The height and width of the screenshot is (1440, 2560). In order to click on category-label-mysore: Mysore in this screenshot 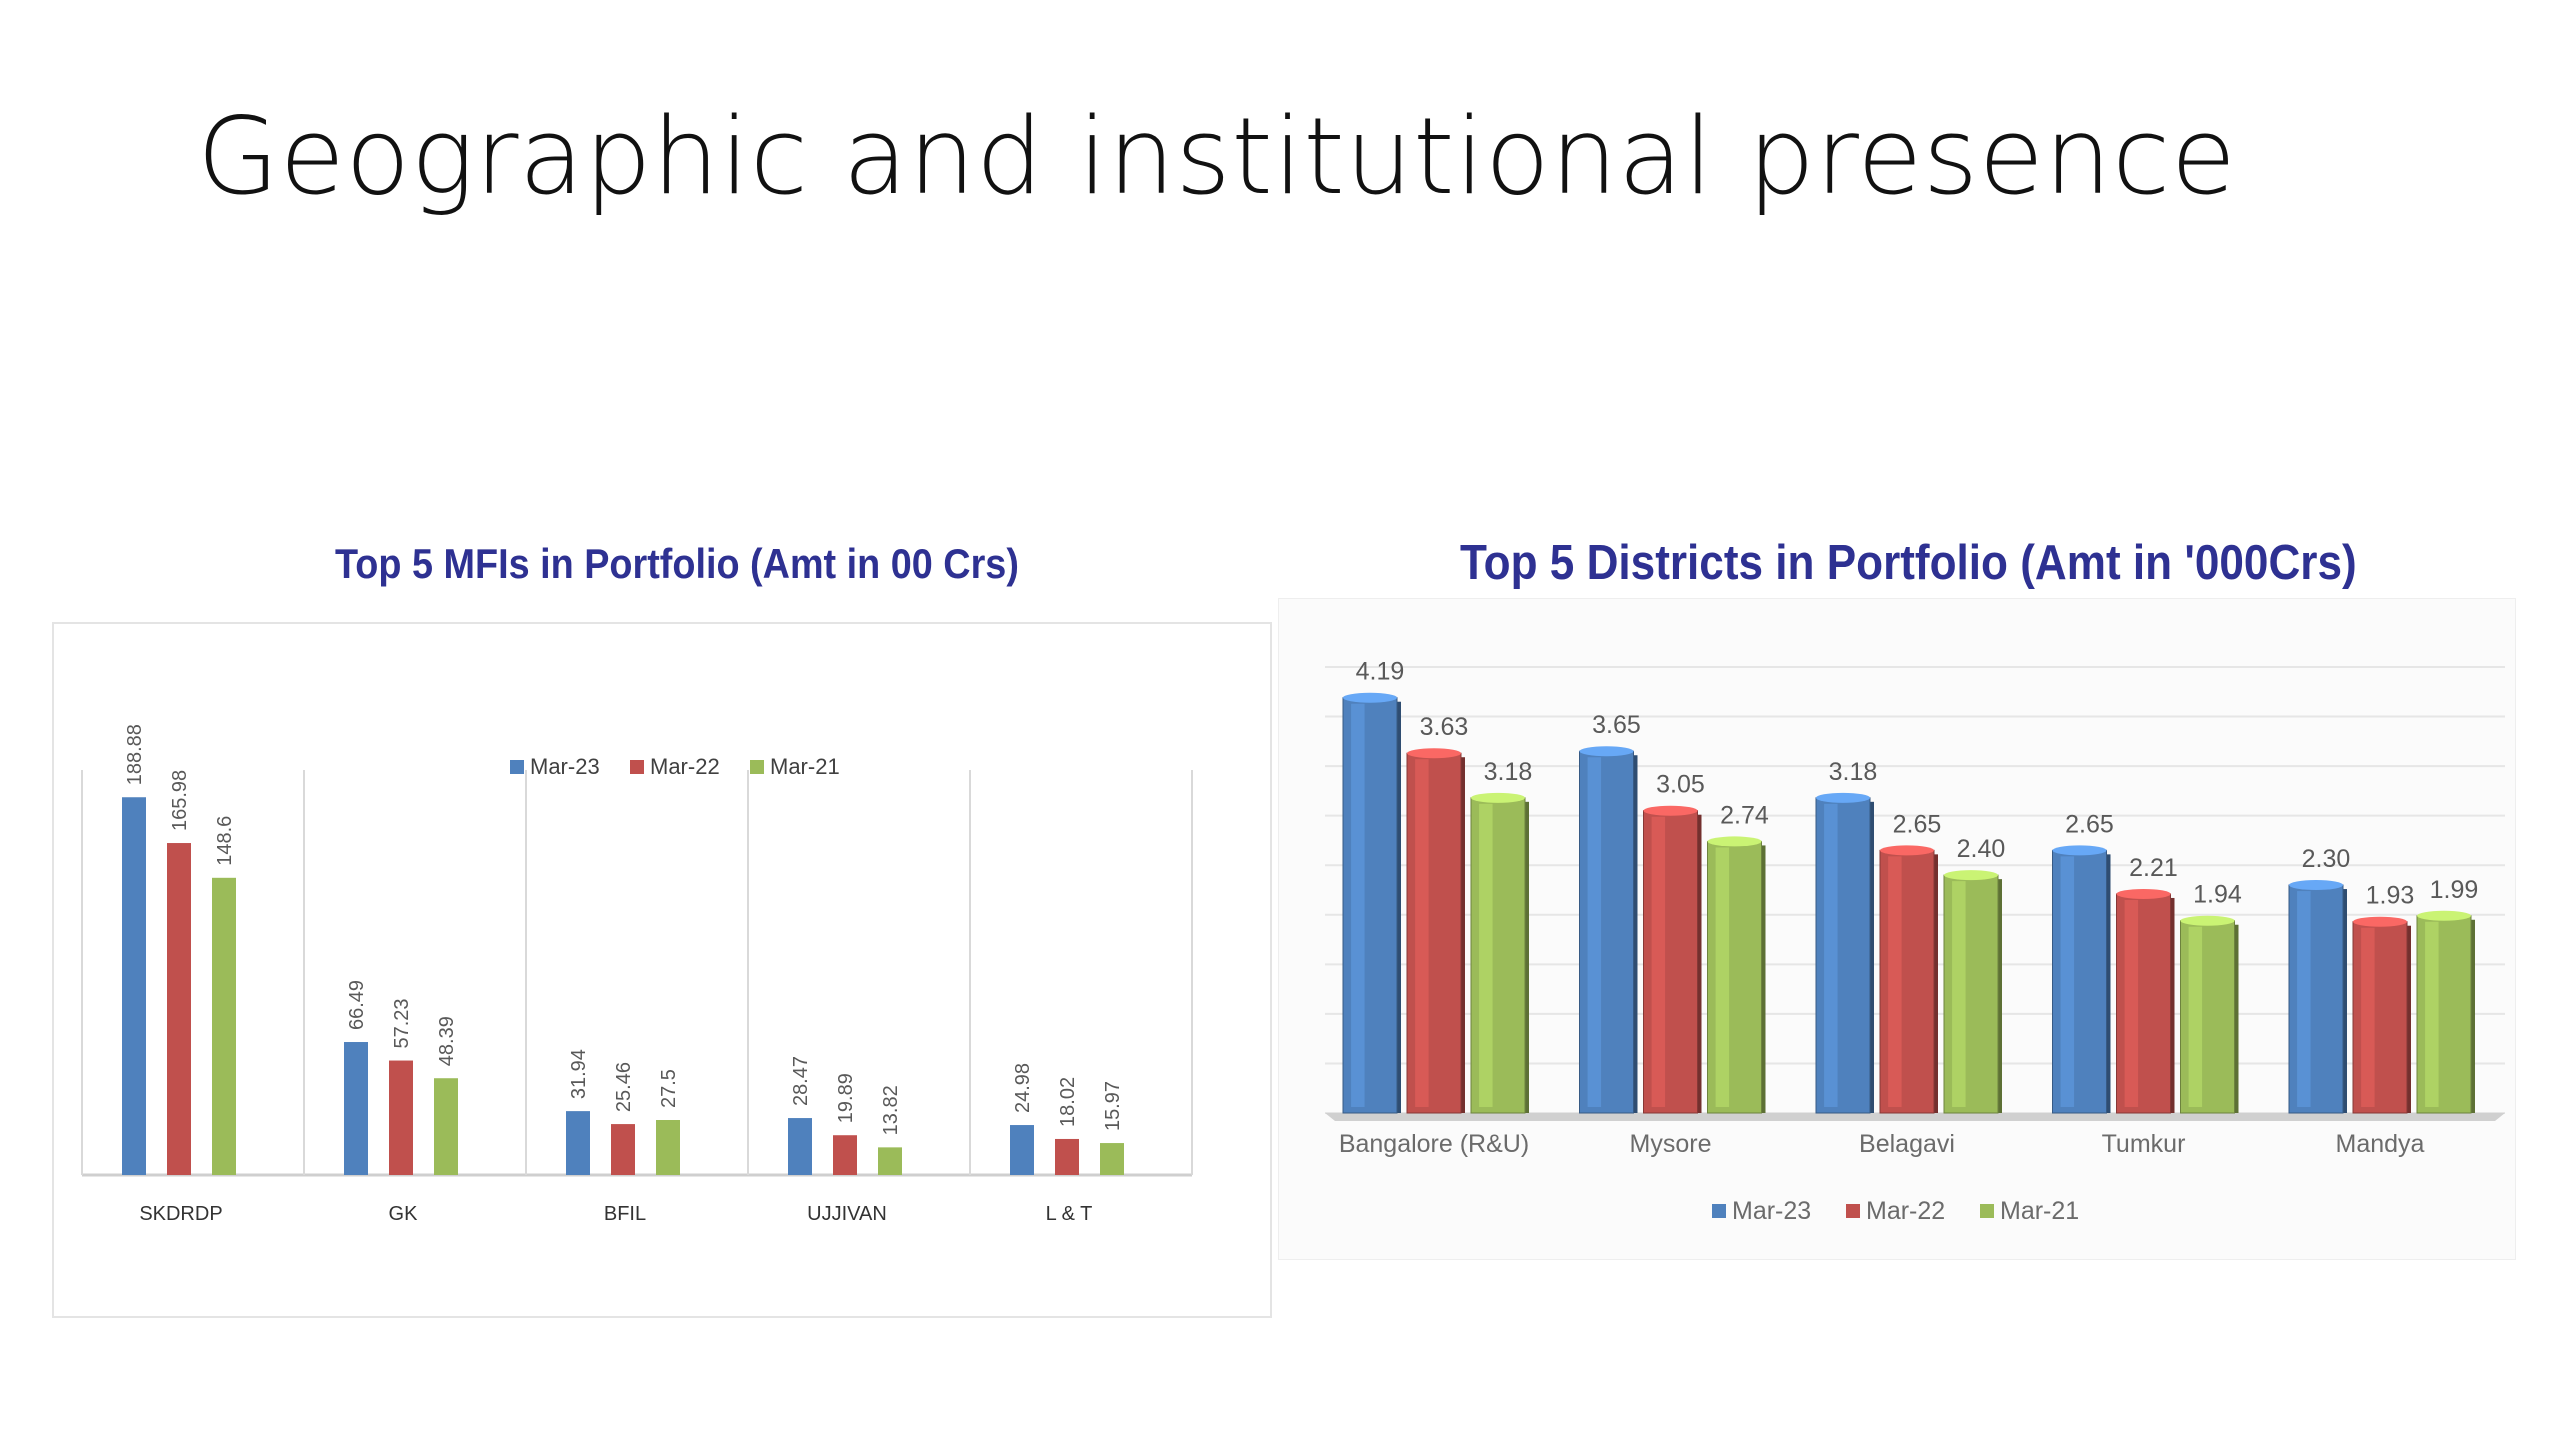, I will do `click(1671, 1144)`.